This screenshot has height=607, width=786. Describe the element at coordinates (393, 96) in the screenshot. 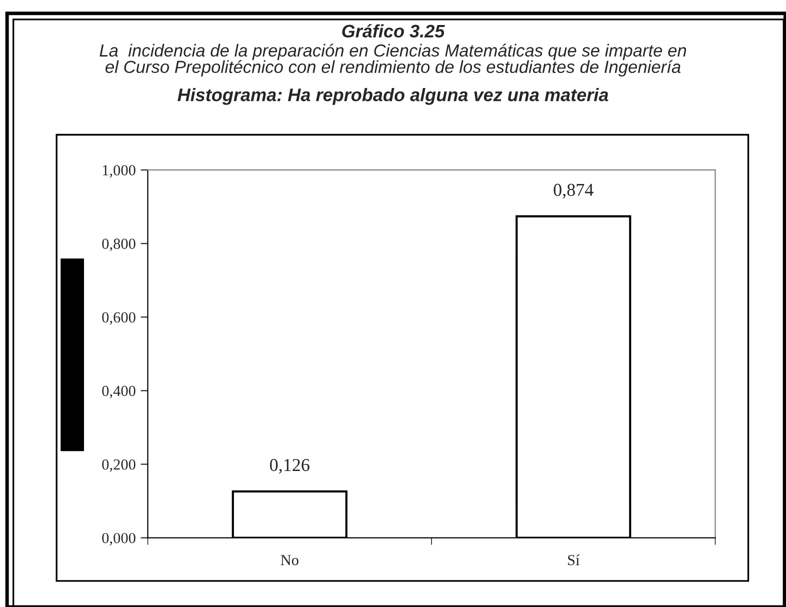

I see `text: Histograma: Ha reprobado alguna vez una materia` at that location.